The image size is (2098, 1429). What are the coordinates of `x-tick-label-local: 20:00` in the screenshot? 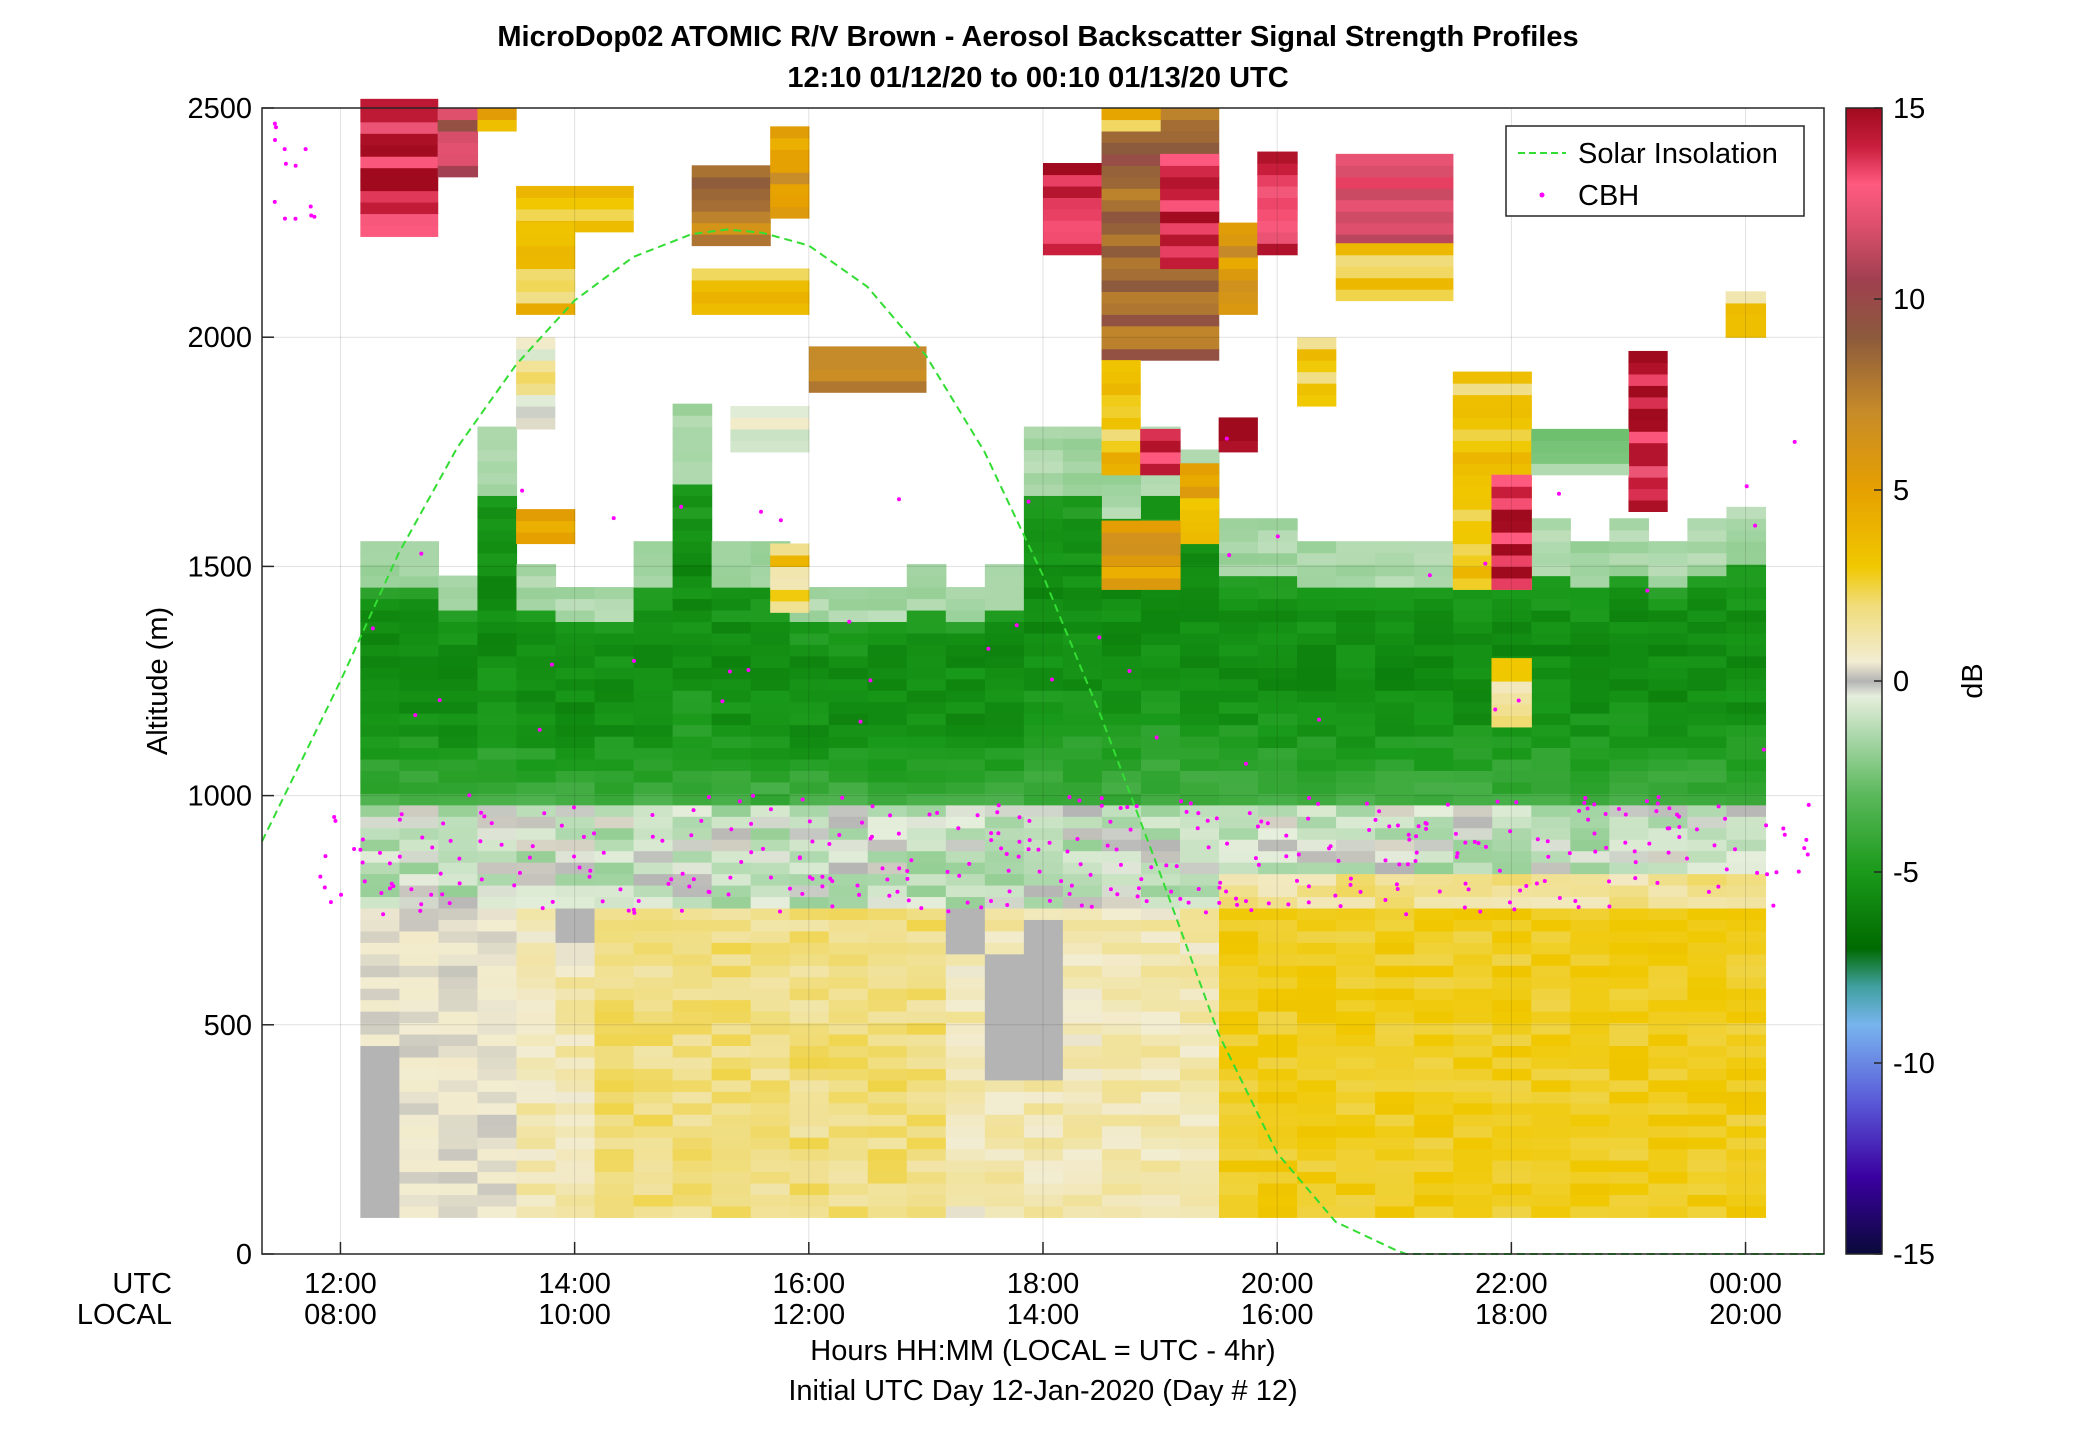 It's located at (1745, 1315).